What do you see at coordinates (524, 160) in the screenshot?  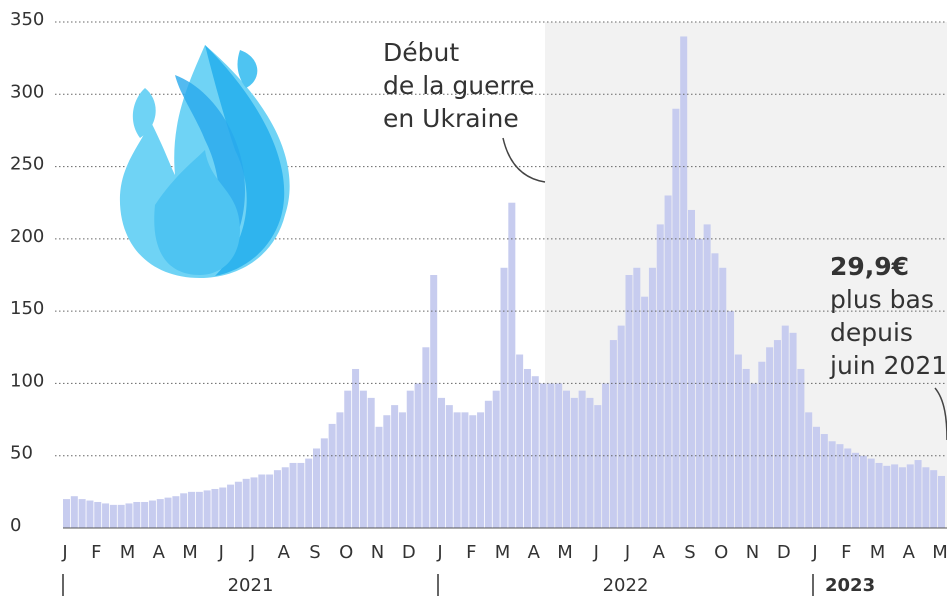 I see `leader-line` at bounding box center [524, 160].